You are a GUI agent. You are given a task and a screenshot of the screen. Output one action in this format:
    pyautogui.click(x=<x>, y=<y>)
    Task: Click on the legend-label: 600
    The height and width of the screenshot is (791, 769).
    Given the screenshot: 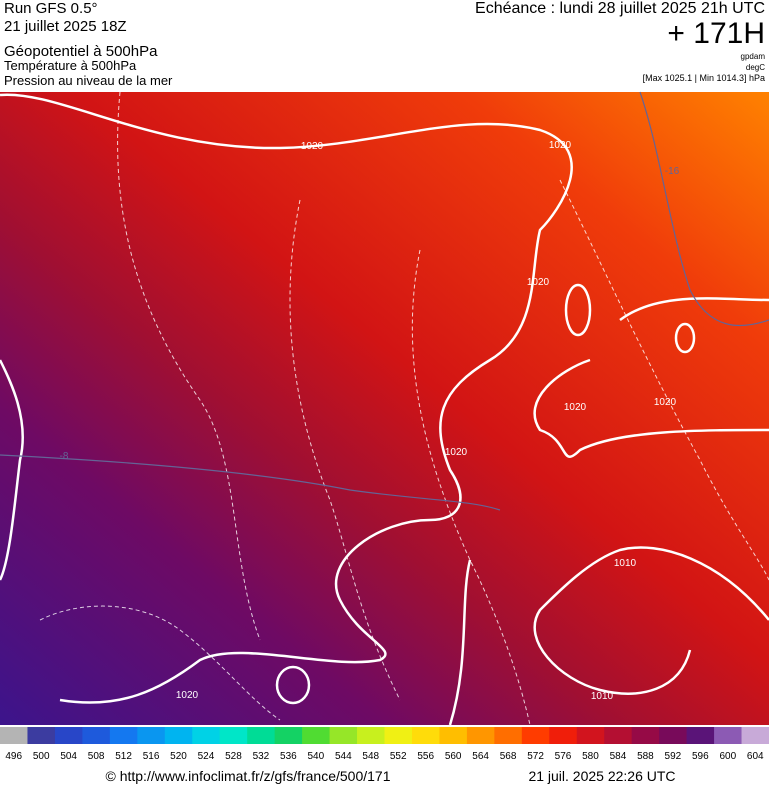 What is the action you would take?
    pyautogui.click(x=727, y=756)
    